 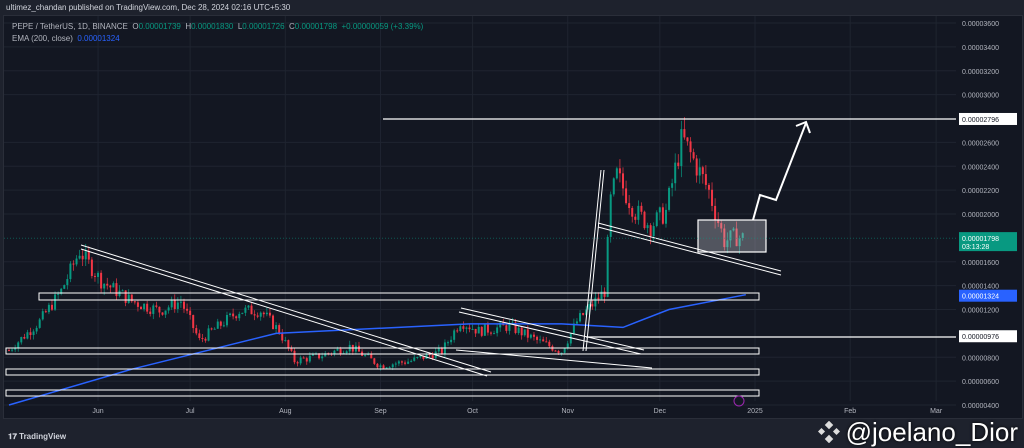 I want to click on svg-text: 0.00001324, so click(x=980, y=297).